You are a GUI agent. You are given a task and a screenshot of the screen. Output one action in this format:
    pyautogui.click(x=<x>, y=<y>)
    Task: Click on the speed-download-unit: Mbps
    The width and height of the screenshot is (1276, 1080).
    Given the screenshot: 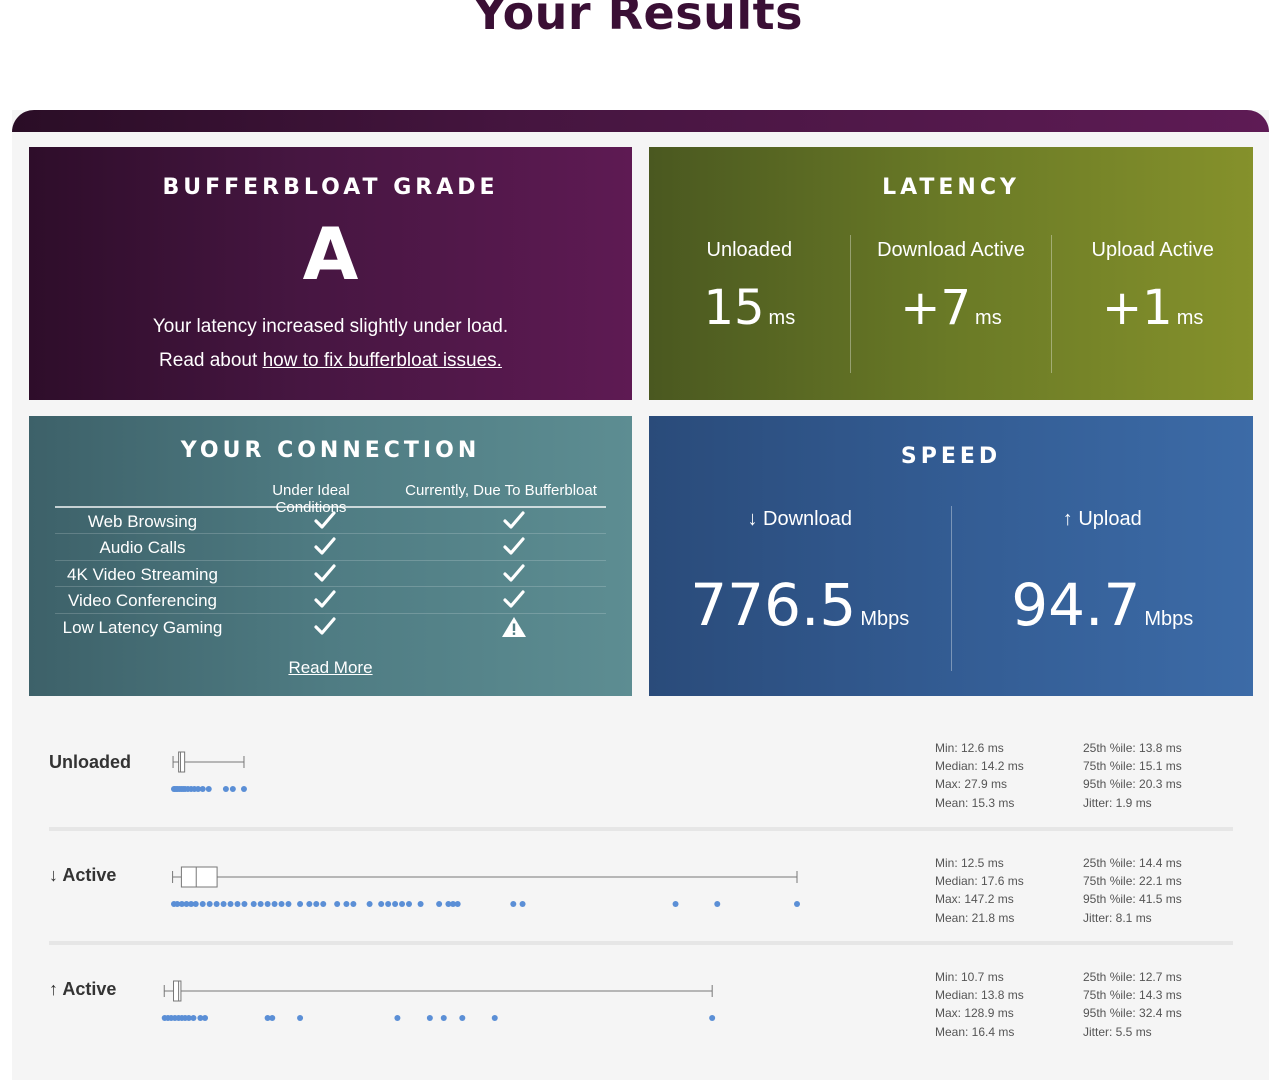 What is the action you would take?
    pyautogui.click(x=885, y=619)
    